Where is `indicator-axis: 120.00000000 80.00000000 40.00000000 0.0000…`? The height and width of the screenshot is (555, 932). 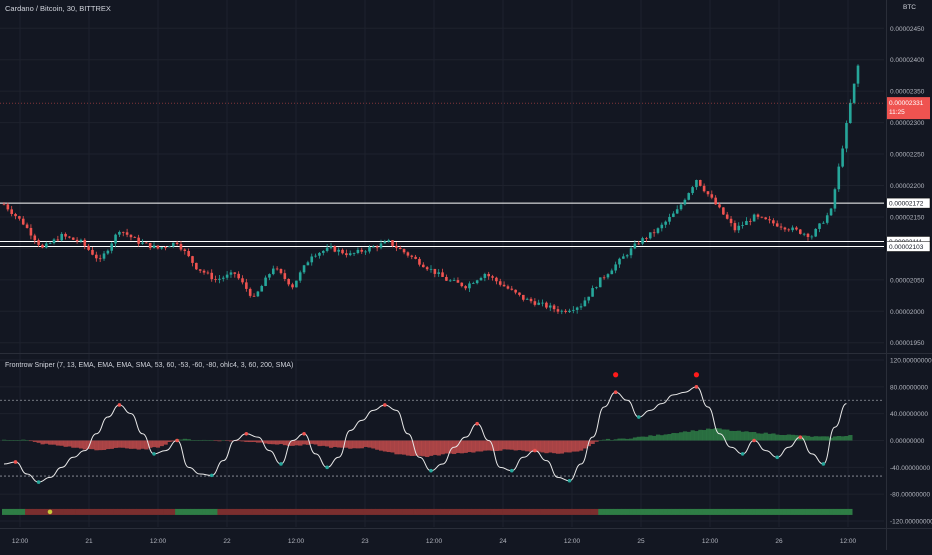 indicator-axis: 120.00000000 80.00000000 40.00000000 0.0000… is located at coordinates (911, 442).